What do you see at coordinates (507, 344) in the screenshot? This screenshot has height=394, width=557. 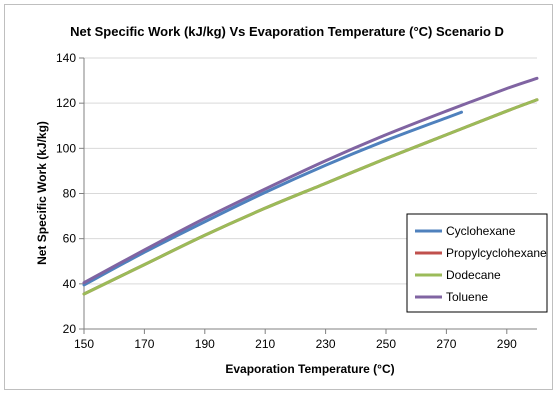 I see `x-tick-label: 290` at bounding box center [507, 344].